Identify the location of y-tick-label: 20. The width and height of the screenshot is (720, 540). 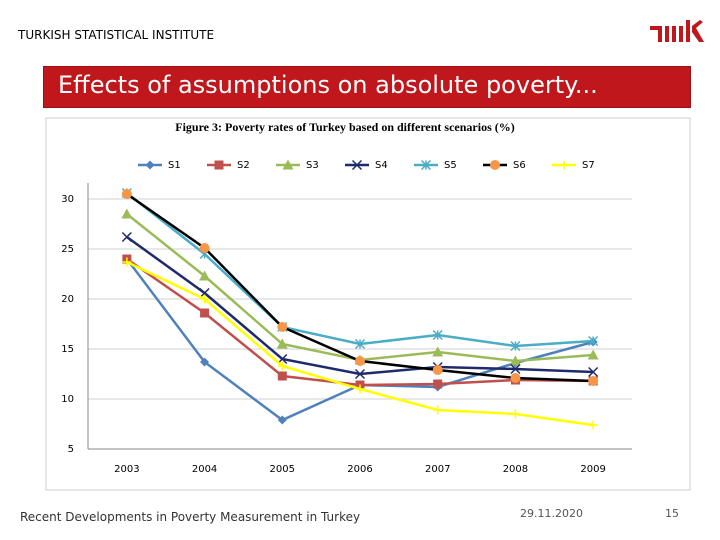
(67, 299).